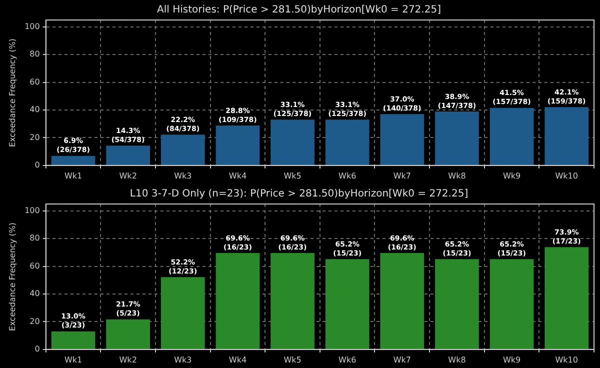 Image resolution: width=600 pixels, height=368 pixels. What do you see at coordinates (299, 194) in the screenshot?
I see `chart-title: L10 3-7-D Only (n=23): P(Price > 281.50)byHorizon[Wk0 = 272.25]` at bounding box center [299, 194].